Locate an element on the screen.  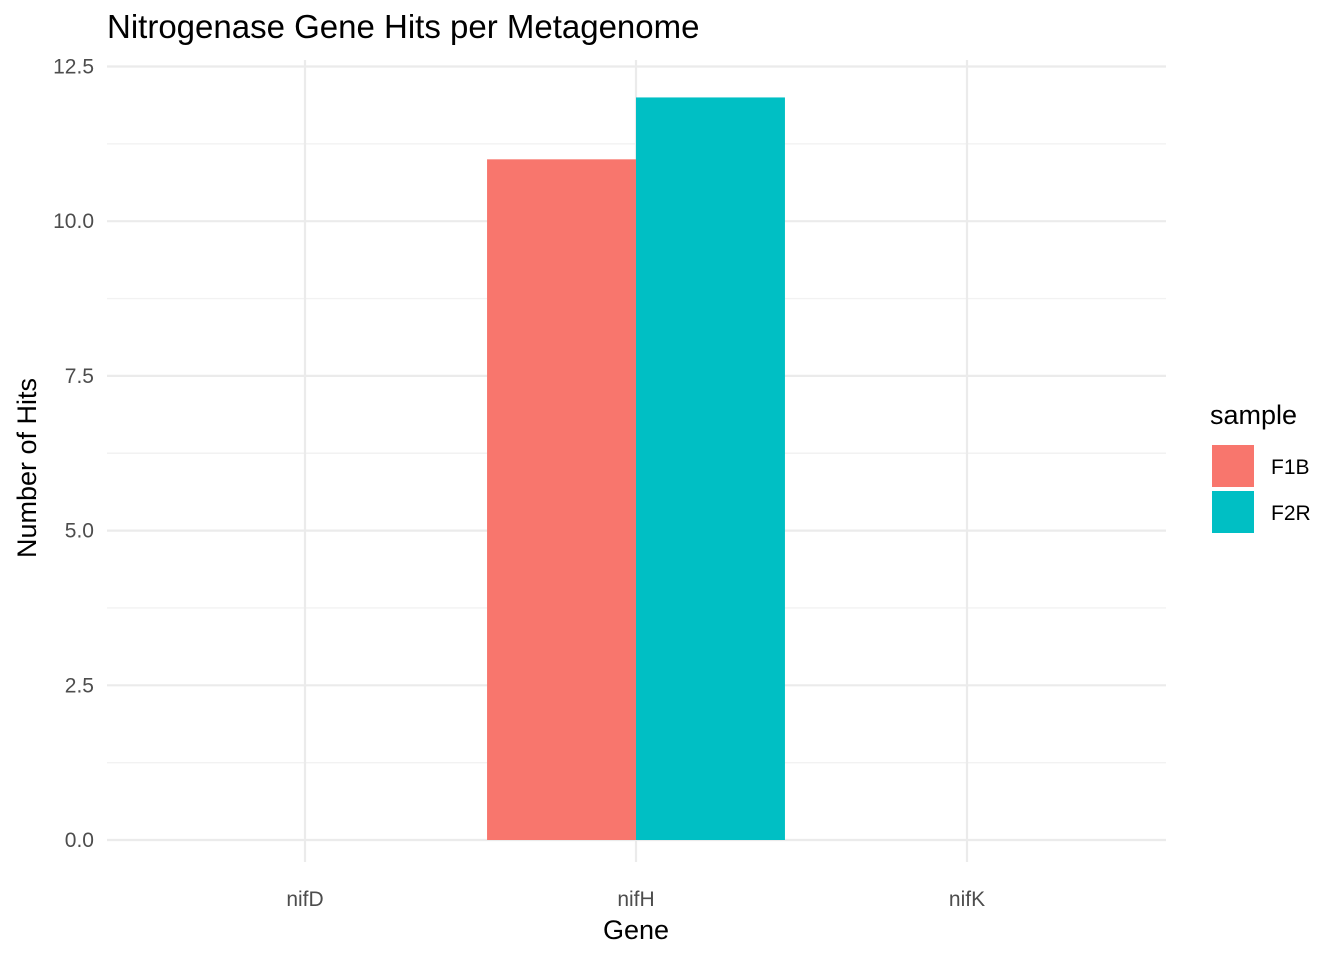
x-tick-label: nifD is located at coordinates (304, 899).